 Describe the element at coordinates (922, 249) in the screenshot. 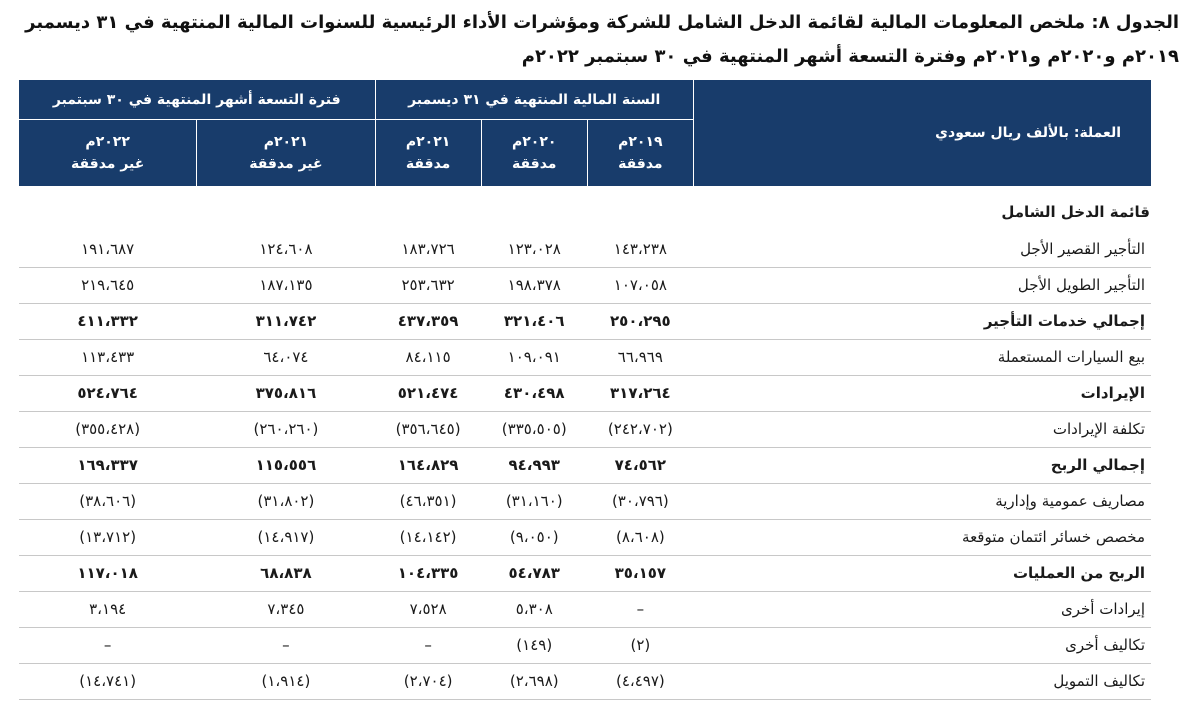

I see `row-label: التأجير القصير الأجل` at that location.